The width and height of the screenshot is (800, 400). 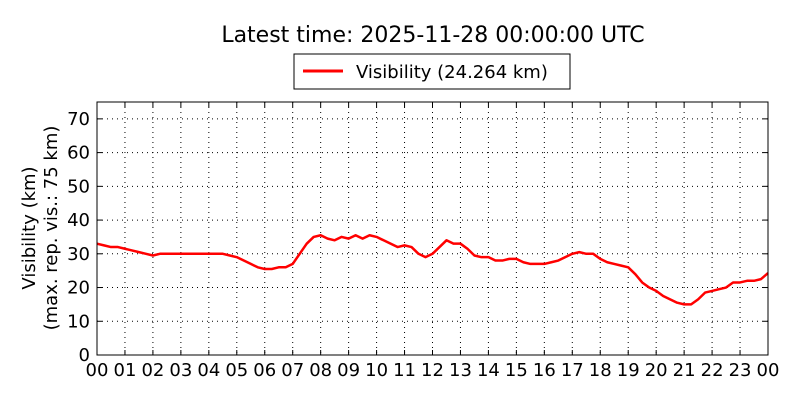 I want to click on y-tick-label: 50, so click(x=78, y=186).